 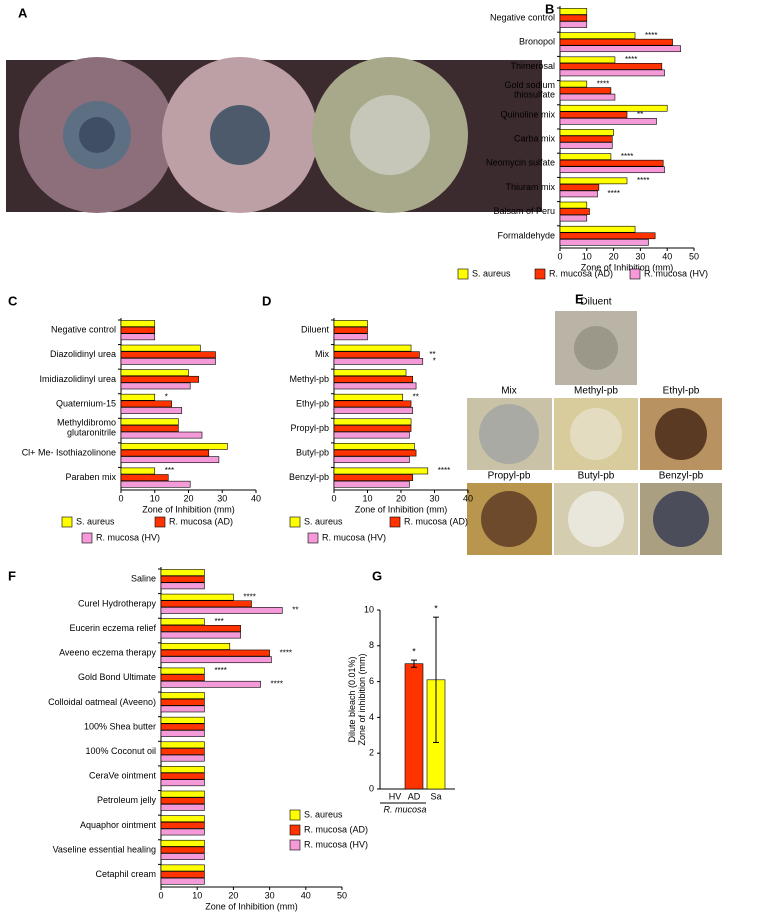 I want to click on x-tick-label: 40, so click(x=667, y=256).